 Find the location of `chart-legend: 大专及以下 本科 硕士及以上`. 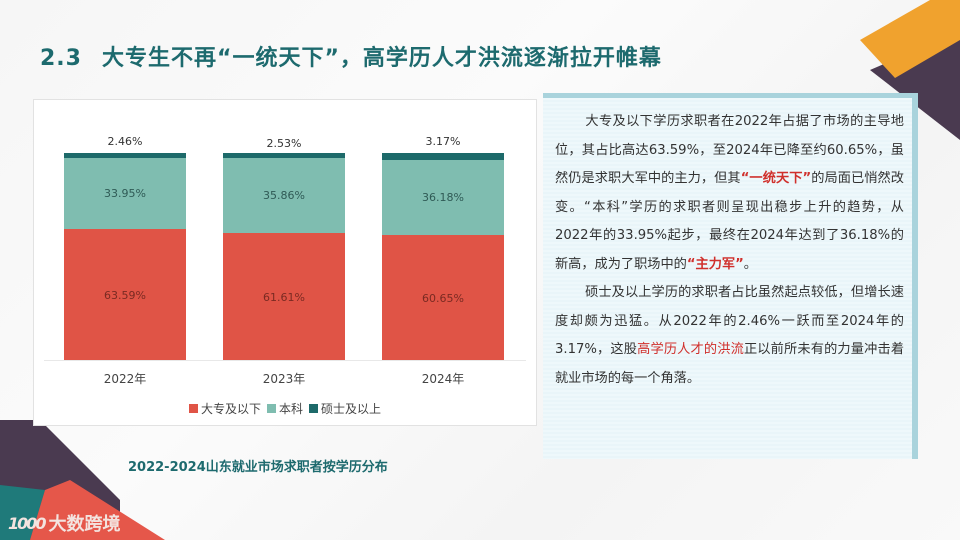

chart-legend: 大专及以下 本科 硕士及以上 is located at coordinates (285, 408).